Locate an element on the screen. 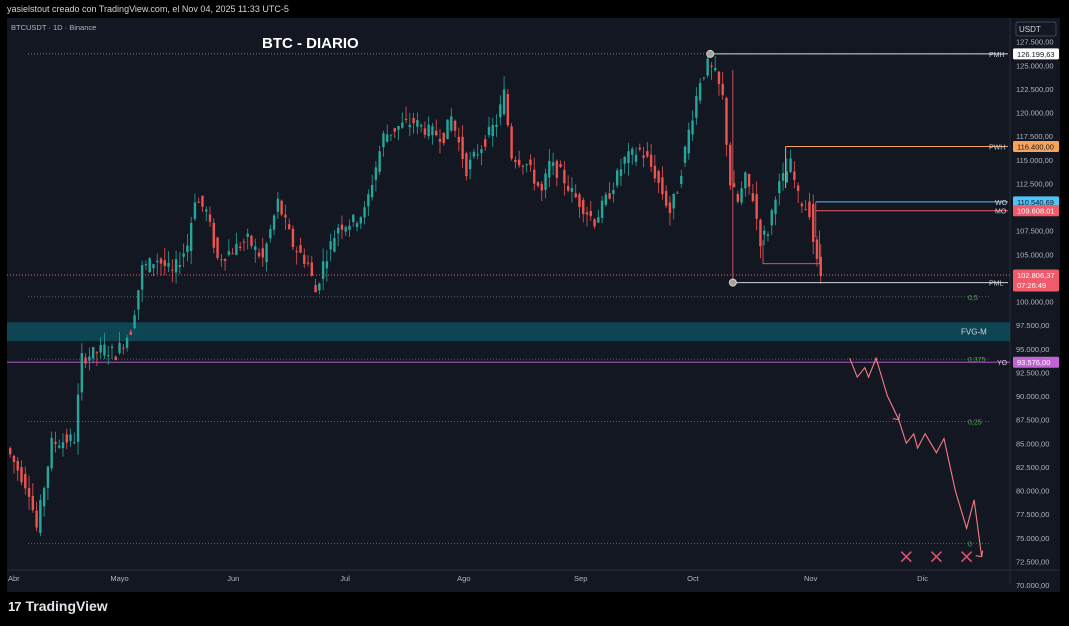 This screenshot has height=626, width=1069. currency-button is located at coordinates (1036, 29).